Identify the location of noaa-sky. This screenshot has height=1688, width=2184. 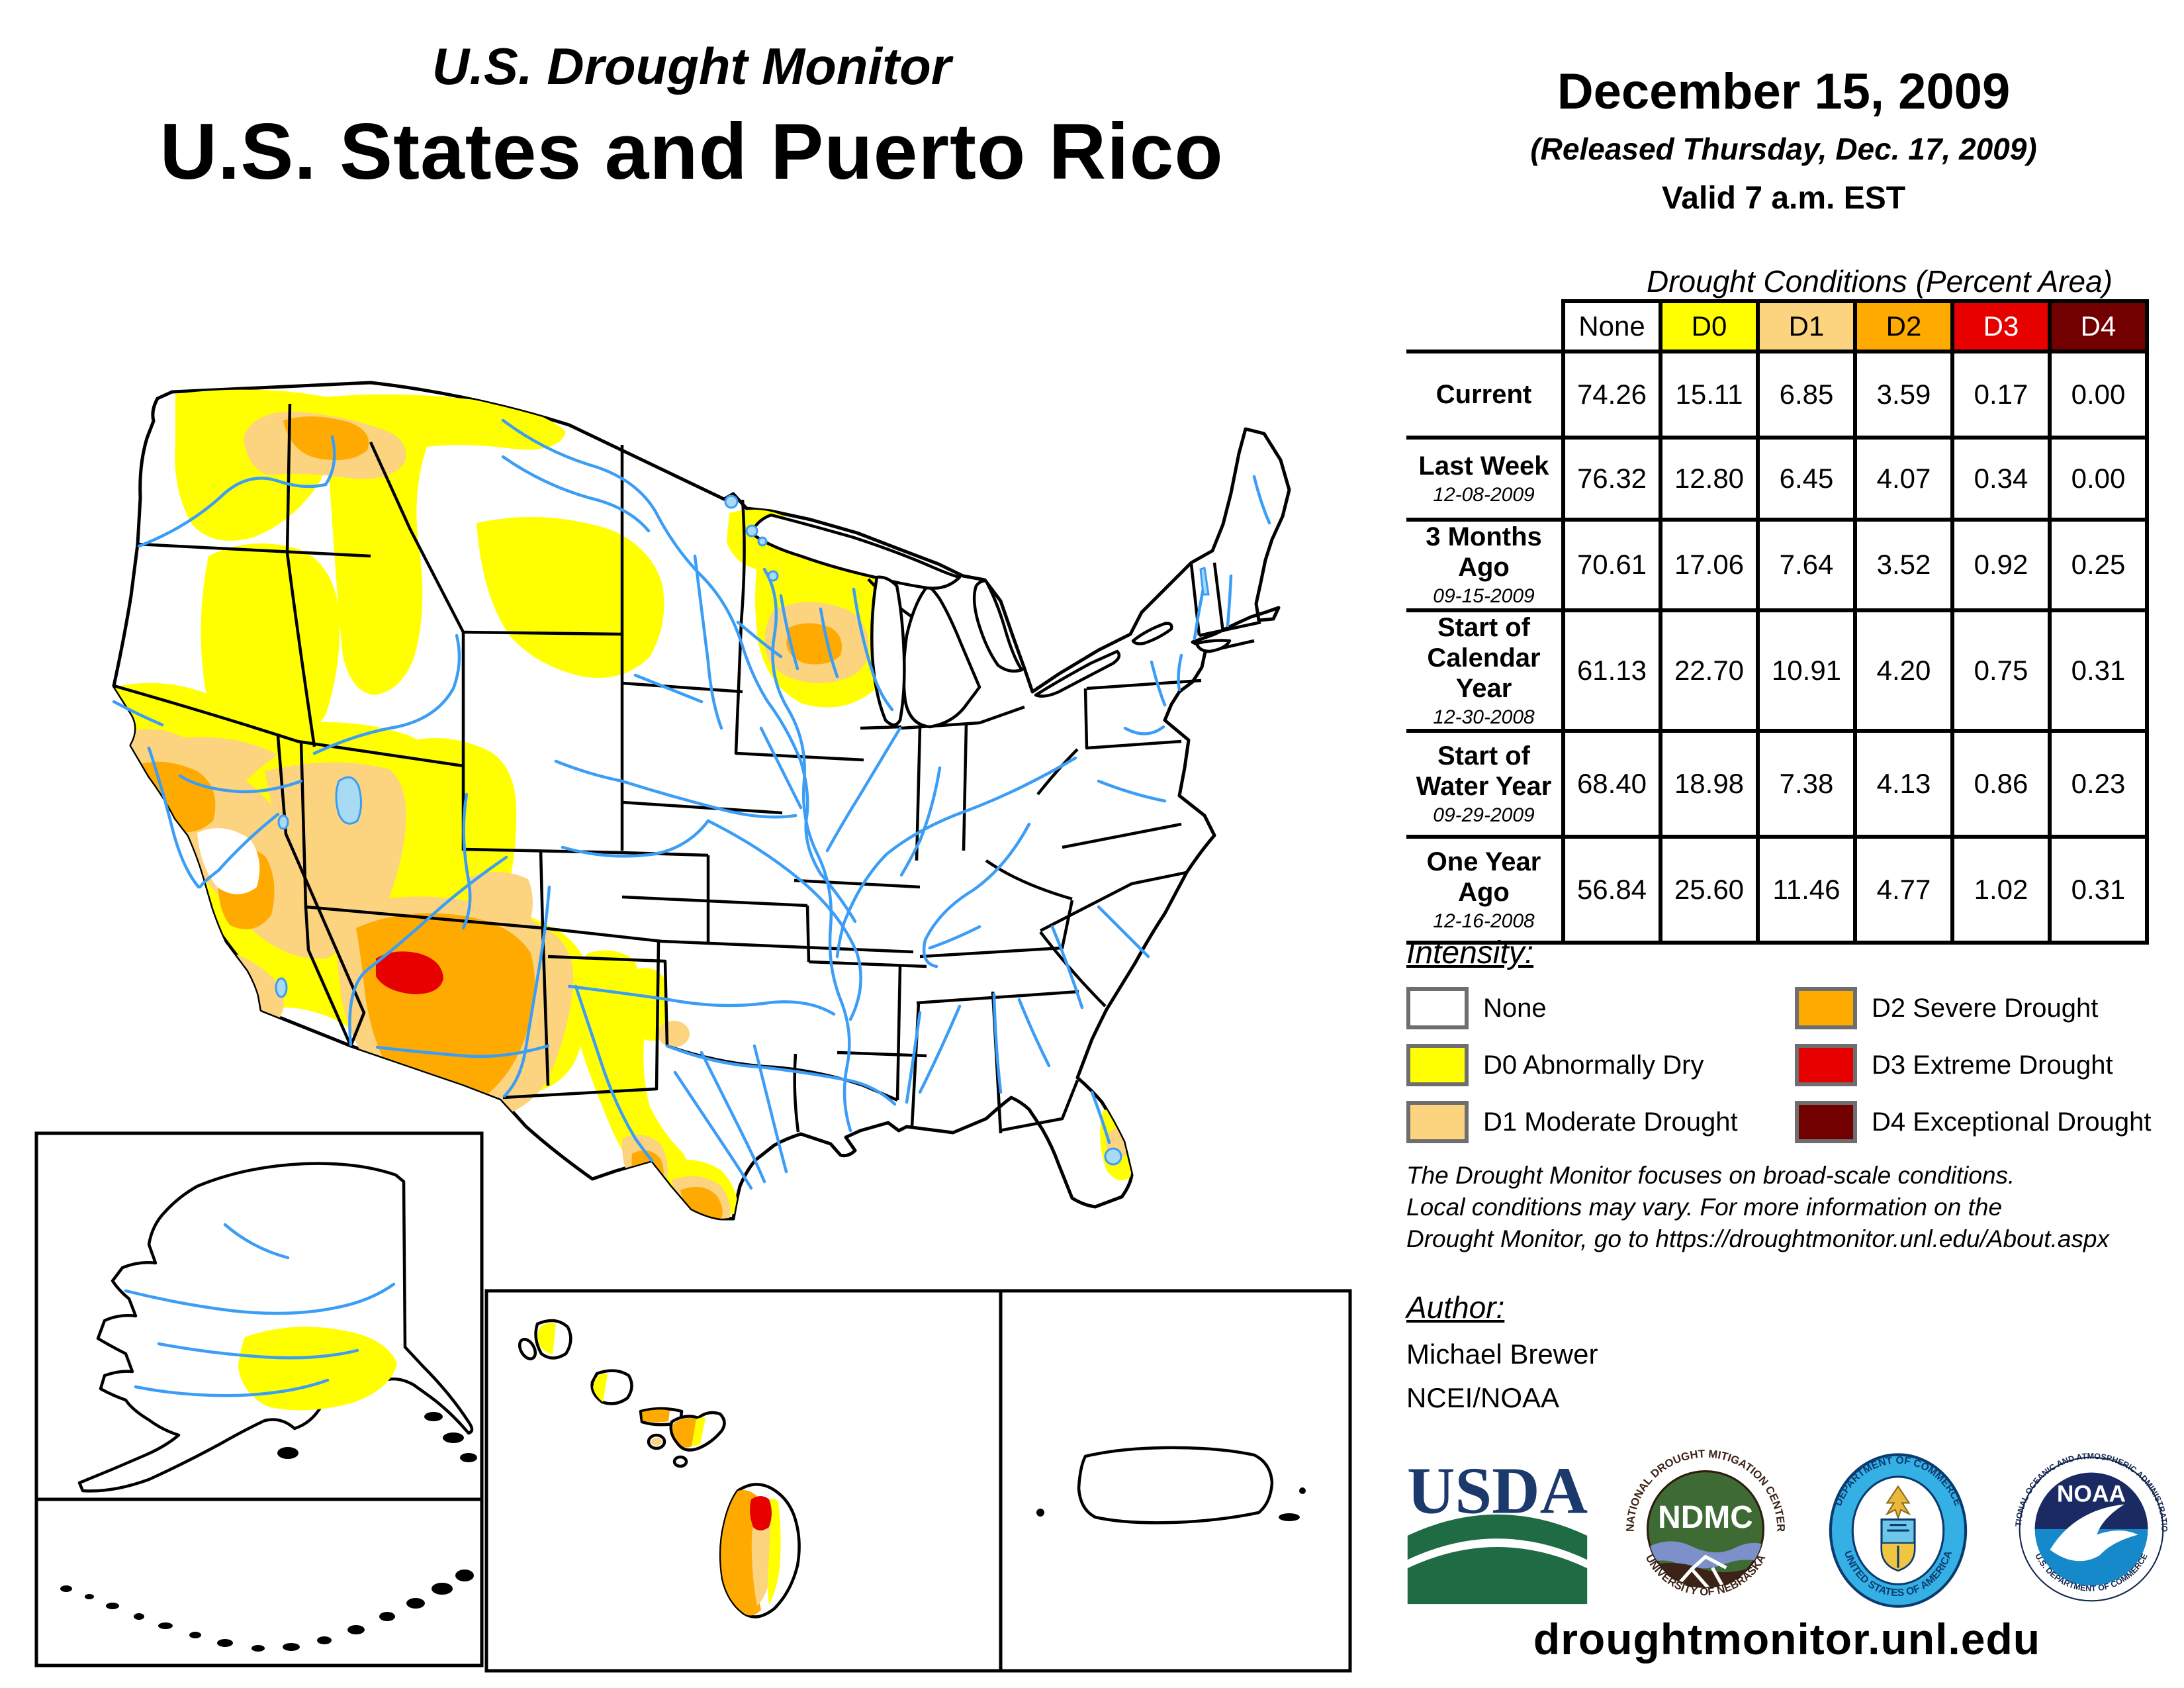
(2091, 1500).